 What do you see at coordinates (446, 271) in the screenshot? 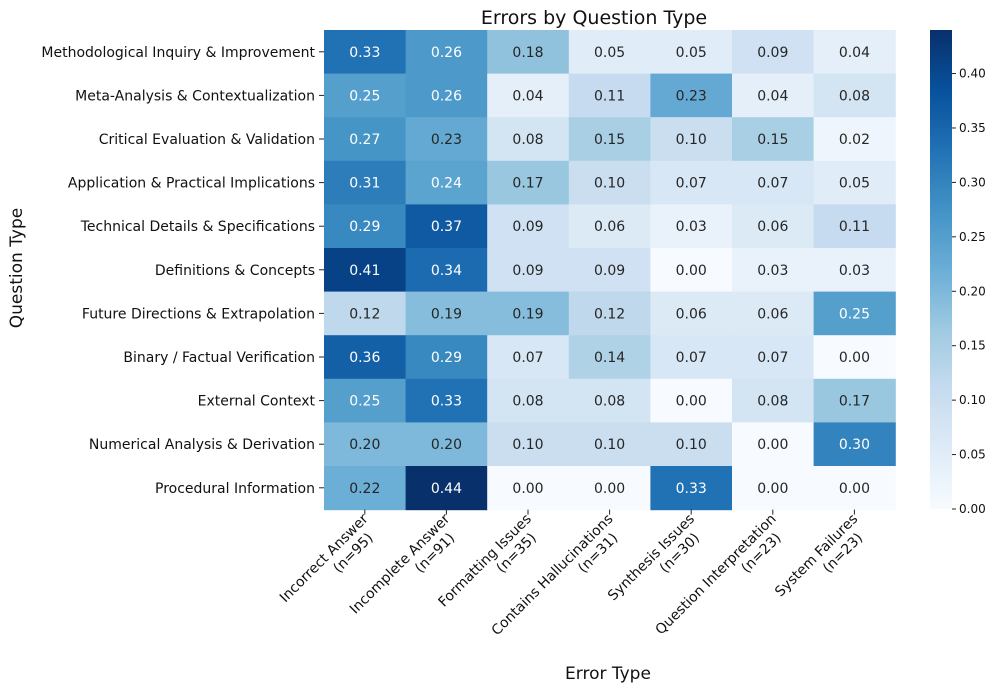
I see `cell-value-label: 0.34` at bounding box center [446, 271].